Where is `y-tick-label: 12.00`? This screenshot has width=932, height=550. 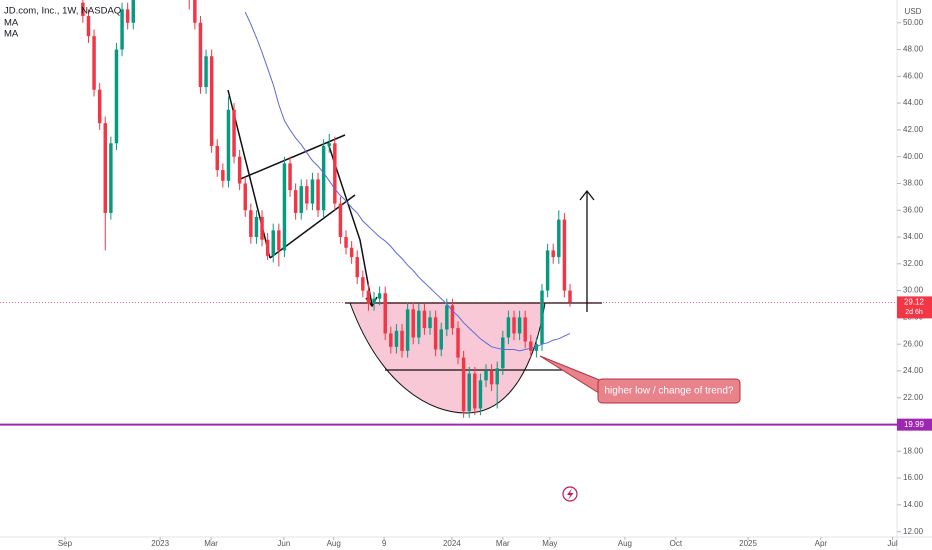
y-tick-label: 12.00 is located at coordinates (913, 531).